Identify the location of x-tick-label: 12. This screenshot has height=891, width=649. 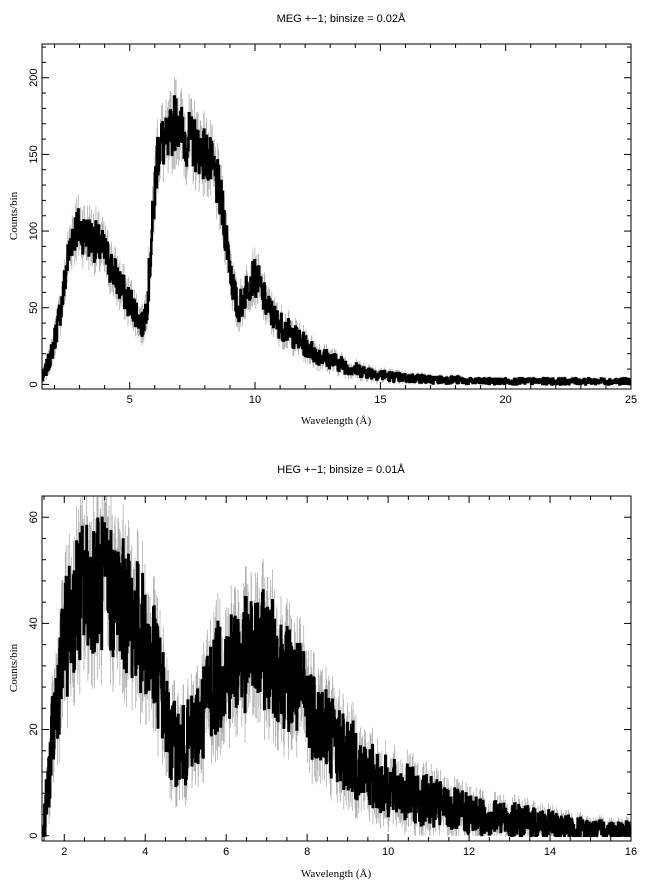
(469, 852).